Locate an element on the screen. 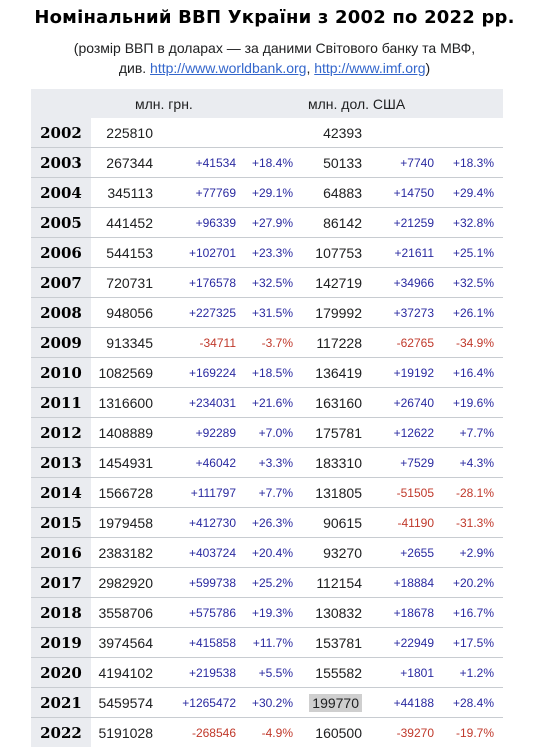  uah-value-cell: 720731 is located at coordinates (126, 282).